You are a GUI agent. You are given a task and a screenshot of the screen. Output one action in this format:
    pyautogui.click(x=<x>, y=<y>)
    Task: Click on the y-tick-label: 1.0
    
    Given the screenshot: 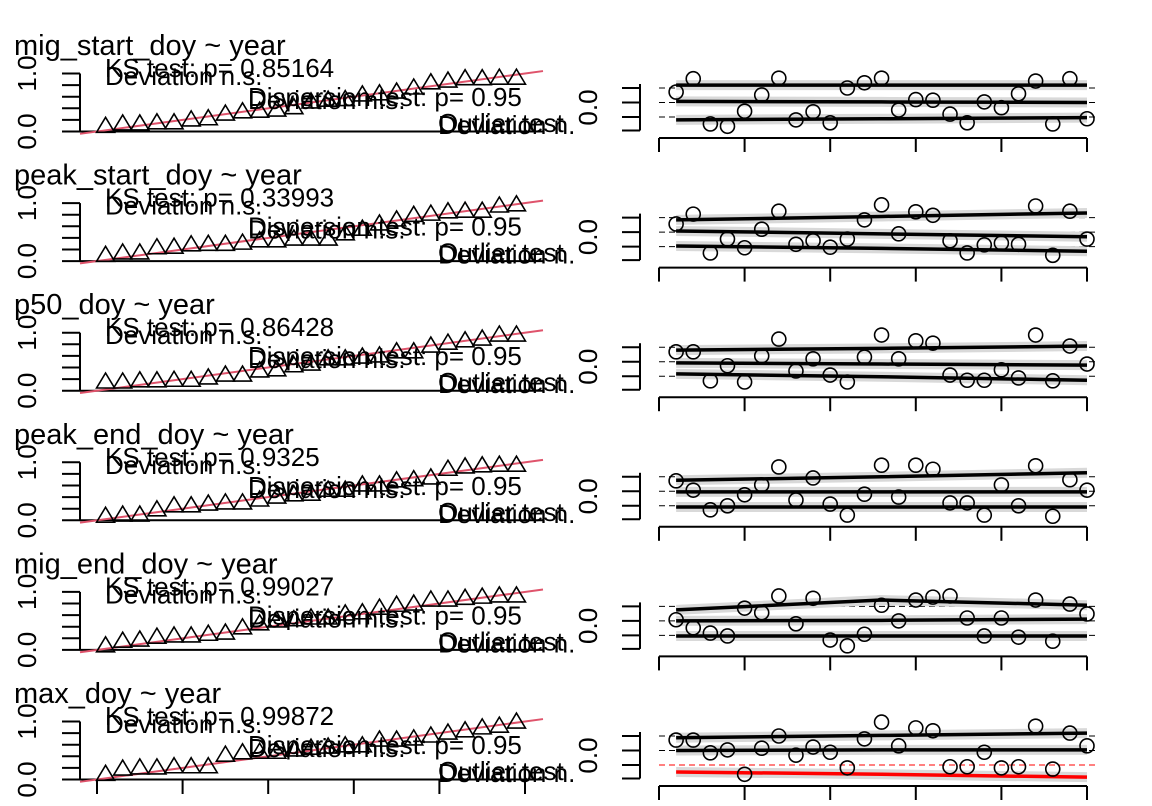 What is the action you would take?
    pyautogui.click(x=27, y=721)
    